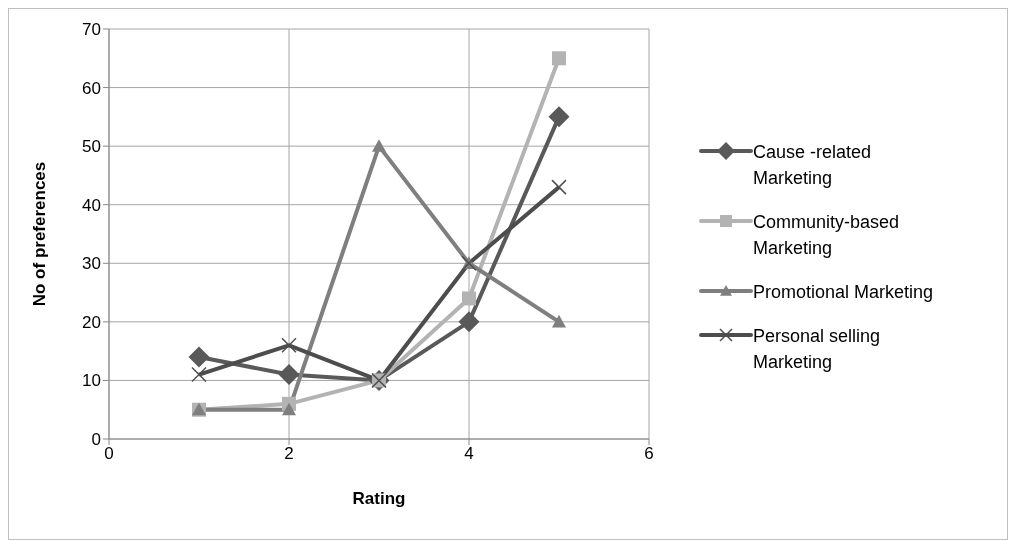  Describe the element at coordinates (40, 234) in the screenshot. I see `y-axis-title: No of preferences` at that location.